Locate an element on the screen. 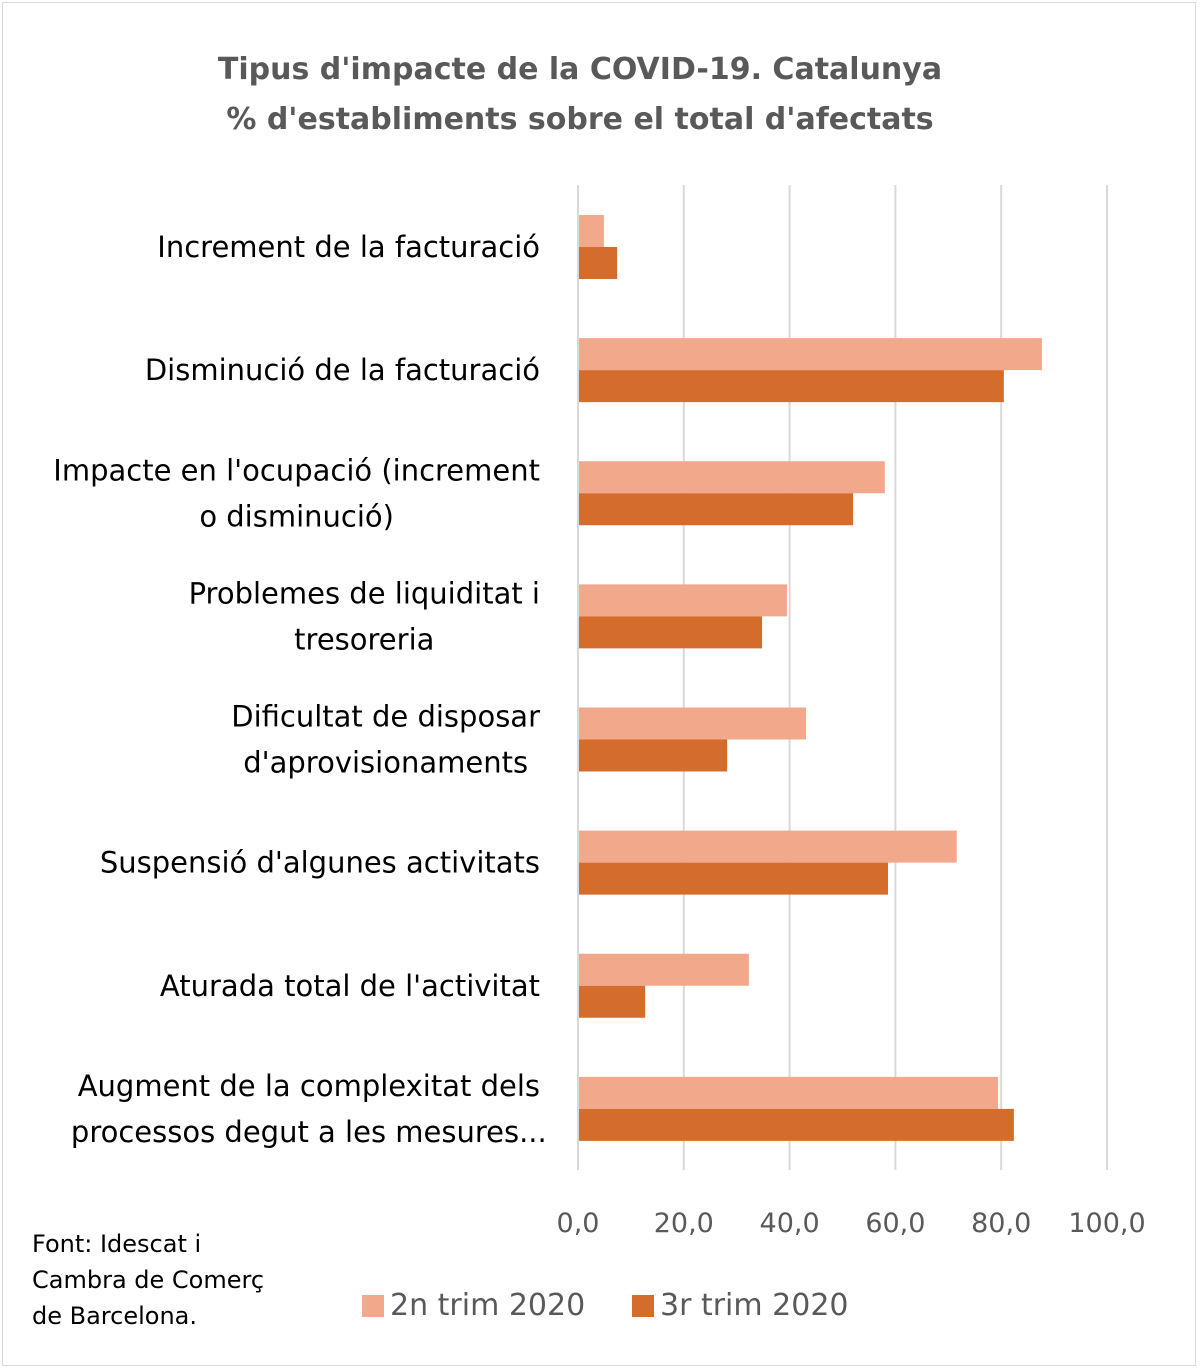 This screenshot has width=1200, height=1370. category-label: Dificultat de disposar is located at coordinates (385, 717).